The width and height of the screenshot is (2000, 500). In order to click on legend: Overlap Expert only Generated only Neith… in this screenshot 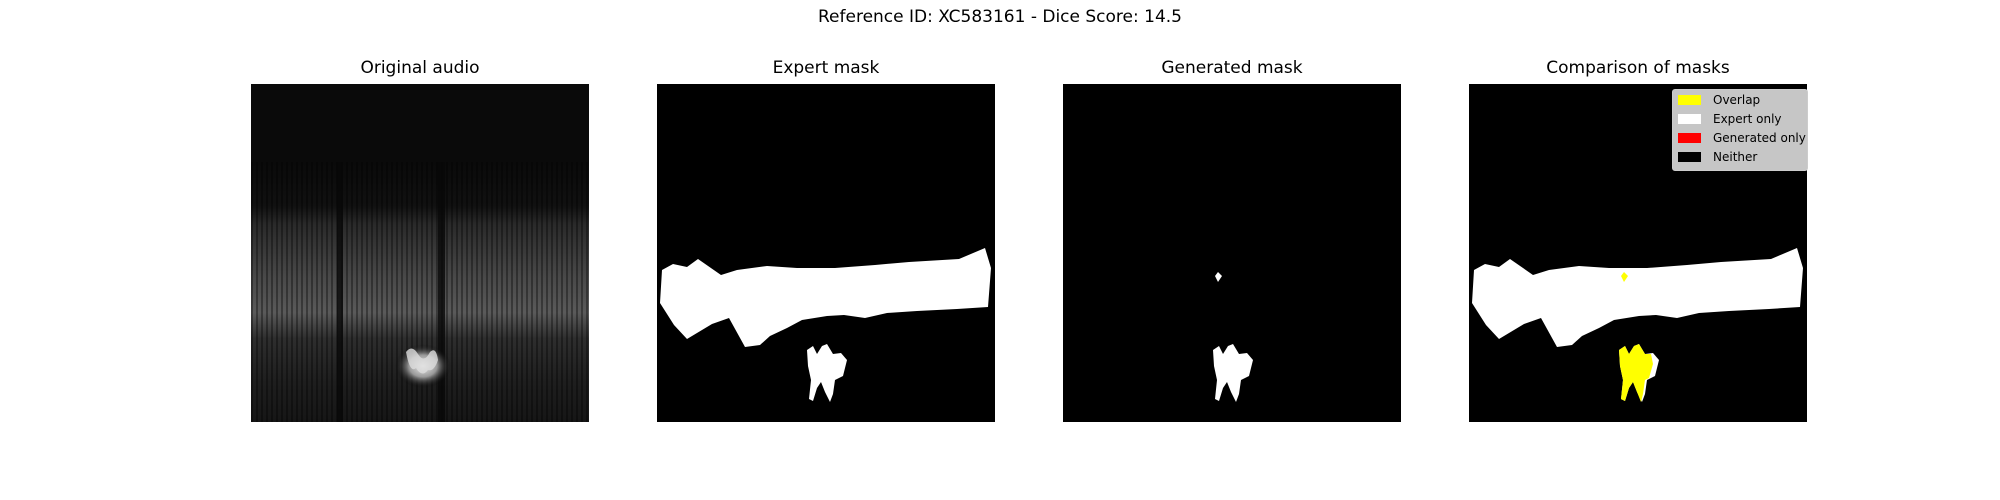, I will do `click(1740, 130)`.